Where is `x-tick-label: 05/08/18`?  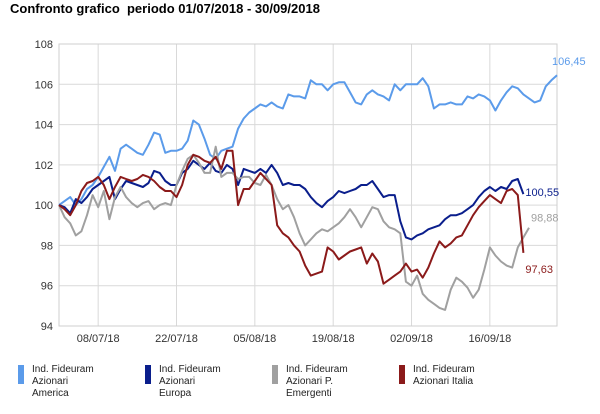 x-tick-label: 05/08/18 is located at coordinates (254, 339).